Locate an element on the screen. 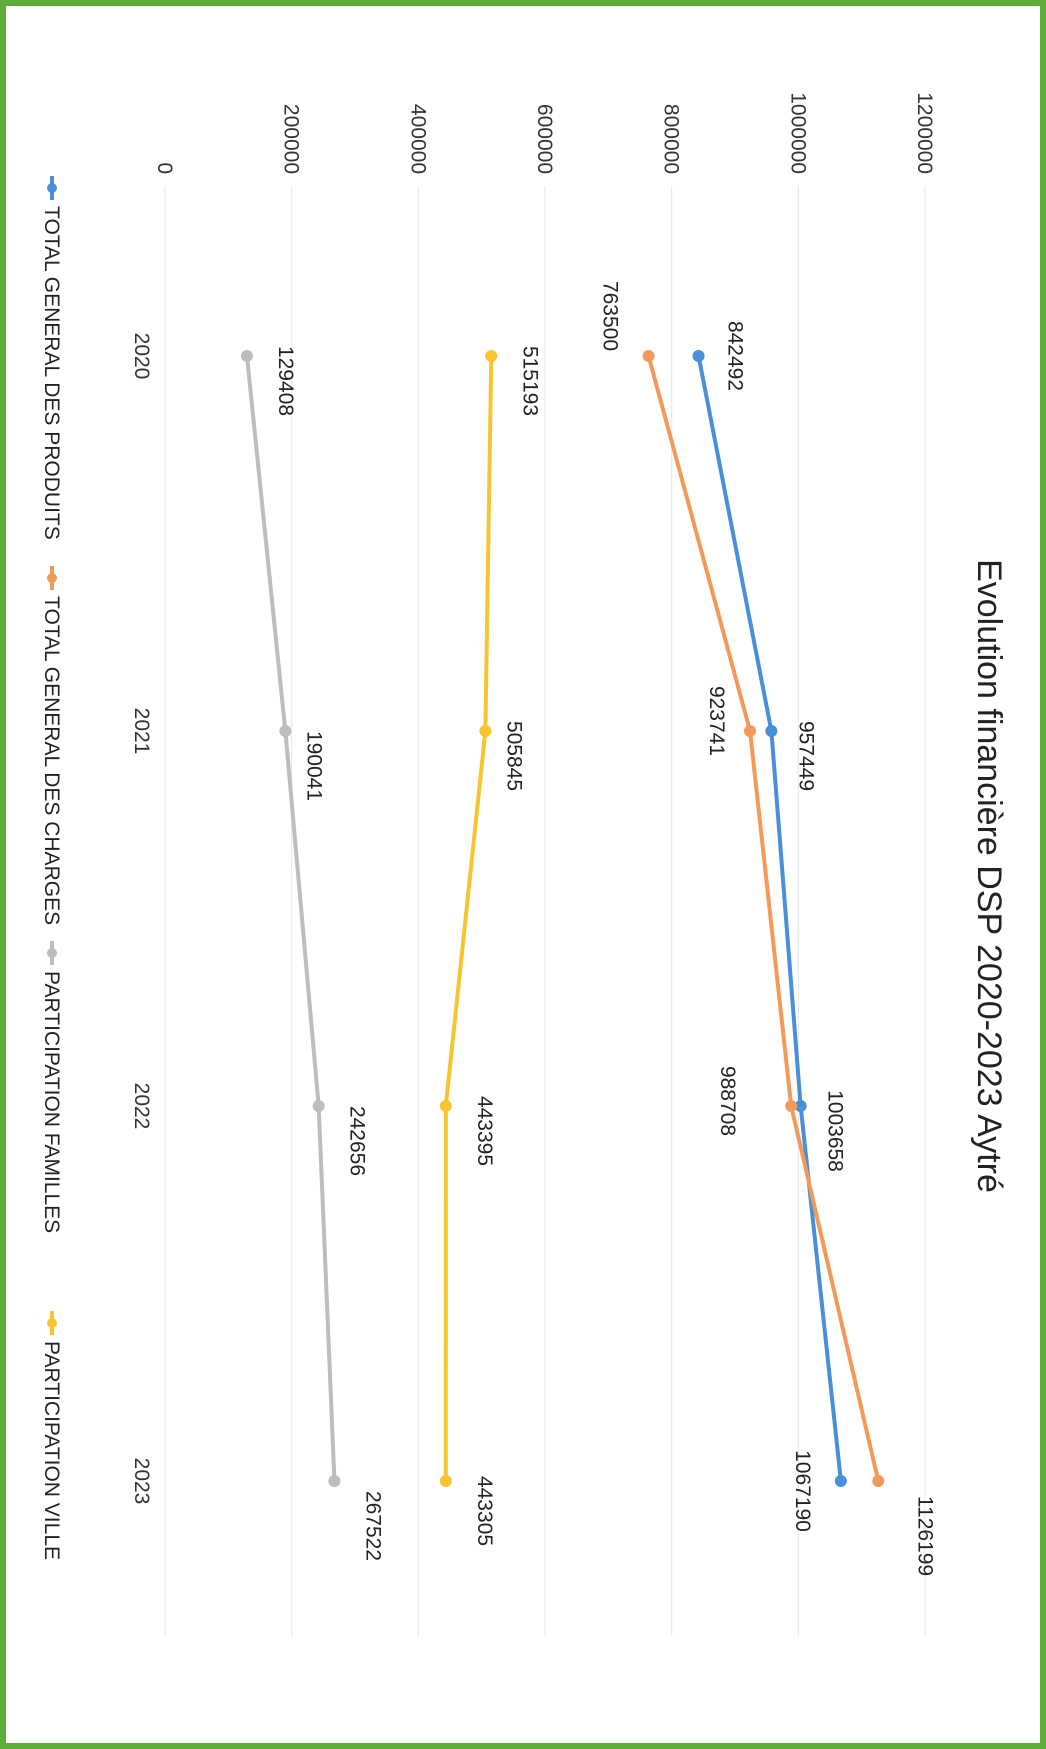 The height and width of the screenshot is (1749, 1046). y-tick-label: 200000 is located at coordinates (291, 139).